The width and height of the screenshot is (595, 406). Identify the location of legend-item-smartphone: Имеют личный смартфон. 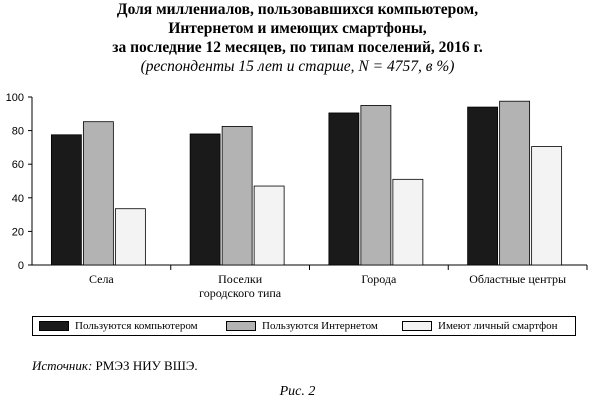
(480, 326).